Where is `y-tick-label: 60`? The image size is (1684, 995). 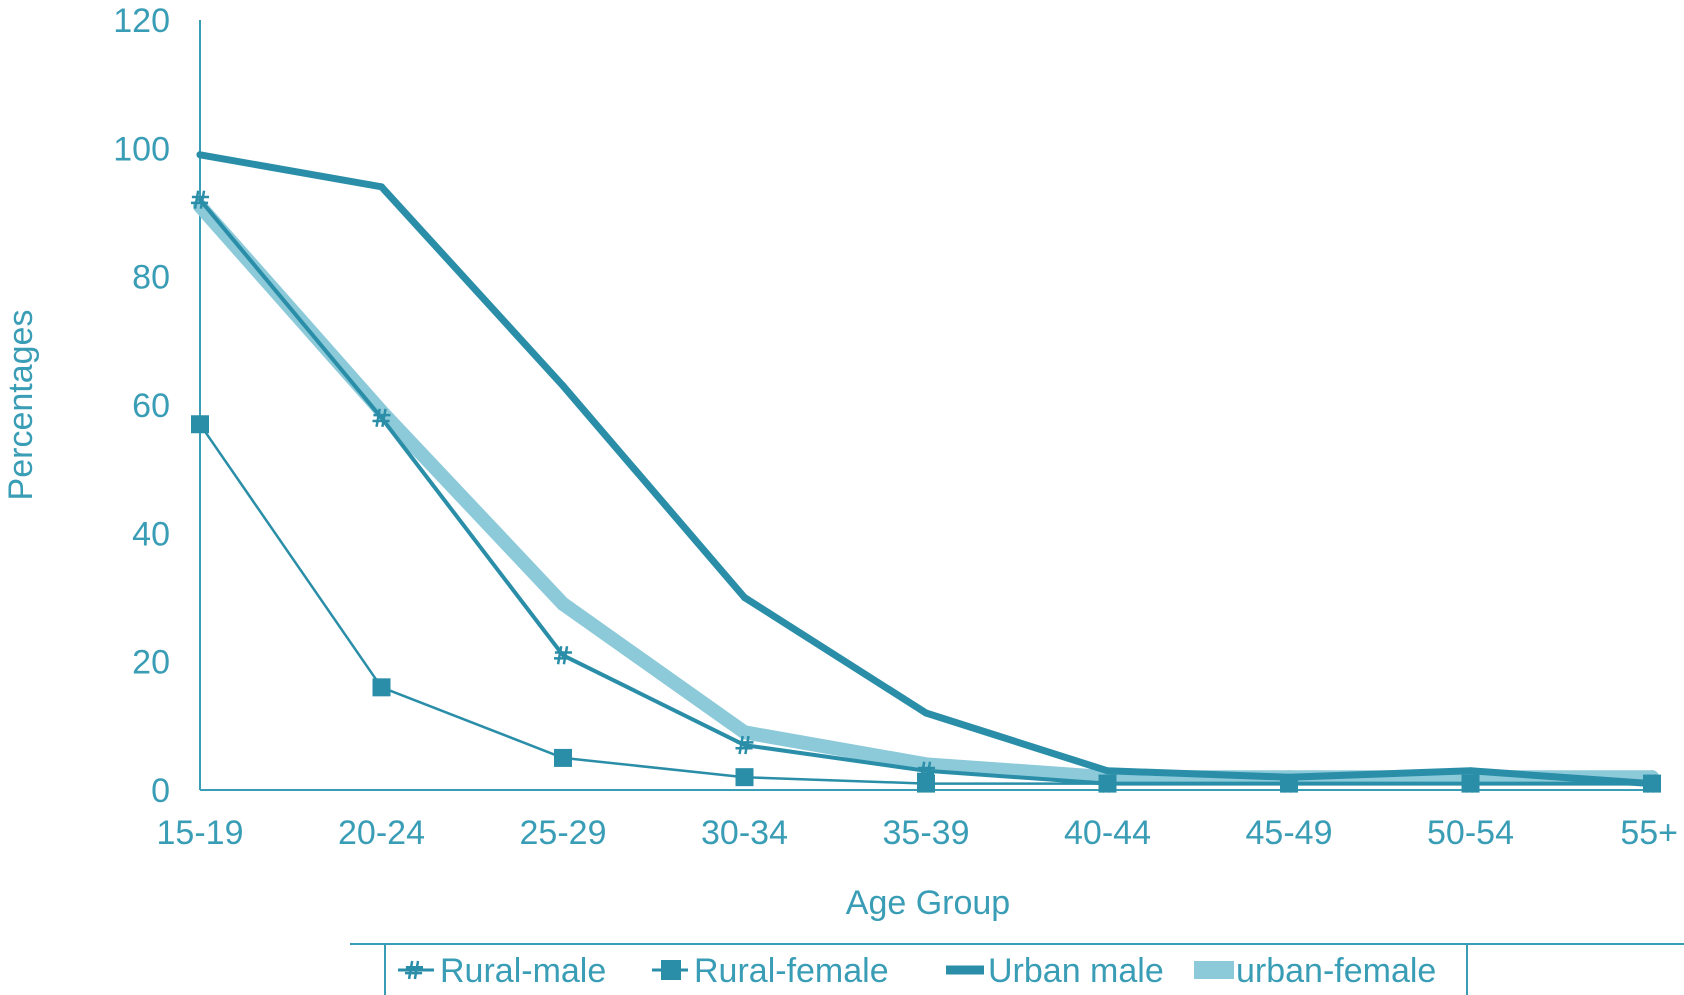
y-tick-label: 60 is located at coordinates (151, 406).